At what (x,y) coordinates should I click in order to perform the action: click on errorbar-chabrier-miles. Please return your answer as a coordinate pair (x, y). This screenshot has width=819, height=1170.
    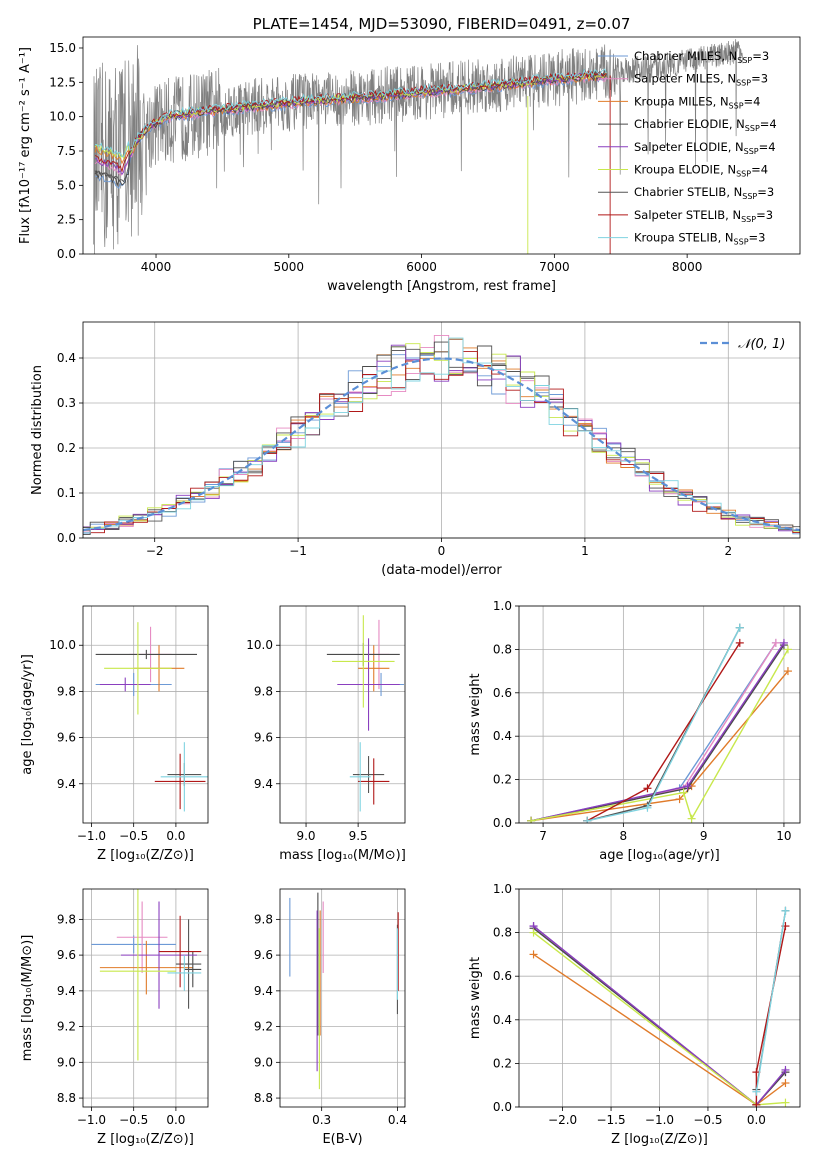
    Looking at the image, I should click on (133, 944).